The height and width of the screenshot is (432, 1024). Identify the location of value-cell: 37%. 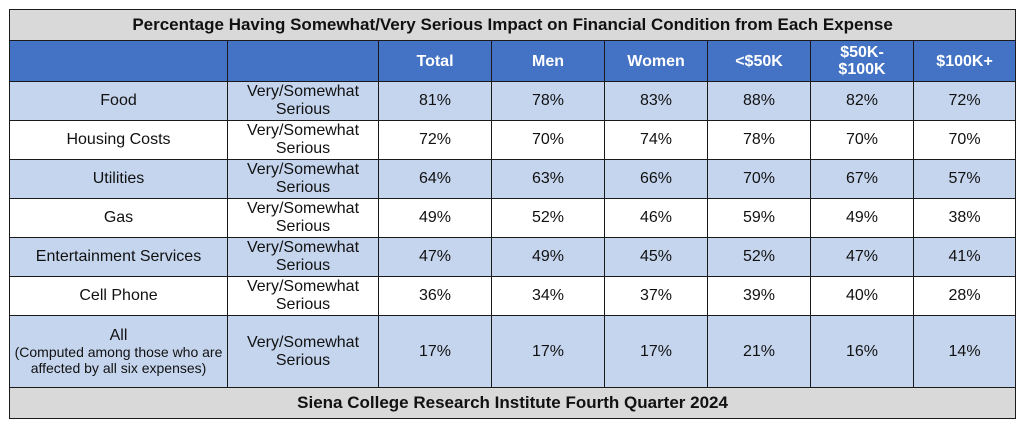
(656, 296).